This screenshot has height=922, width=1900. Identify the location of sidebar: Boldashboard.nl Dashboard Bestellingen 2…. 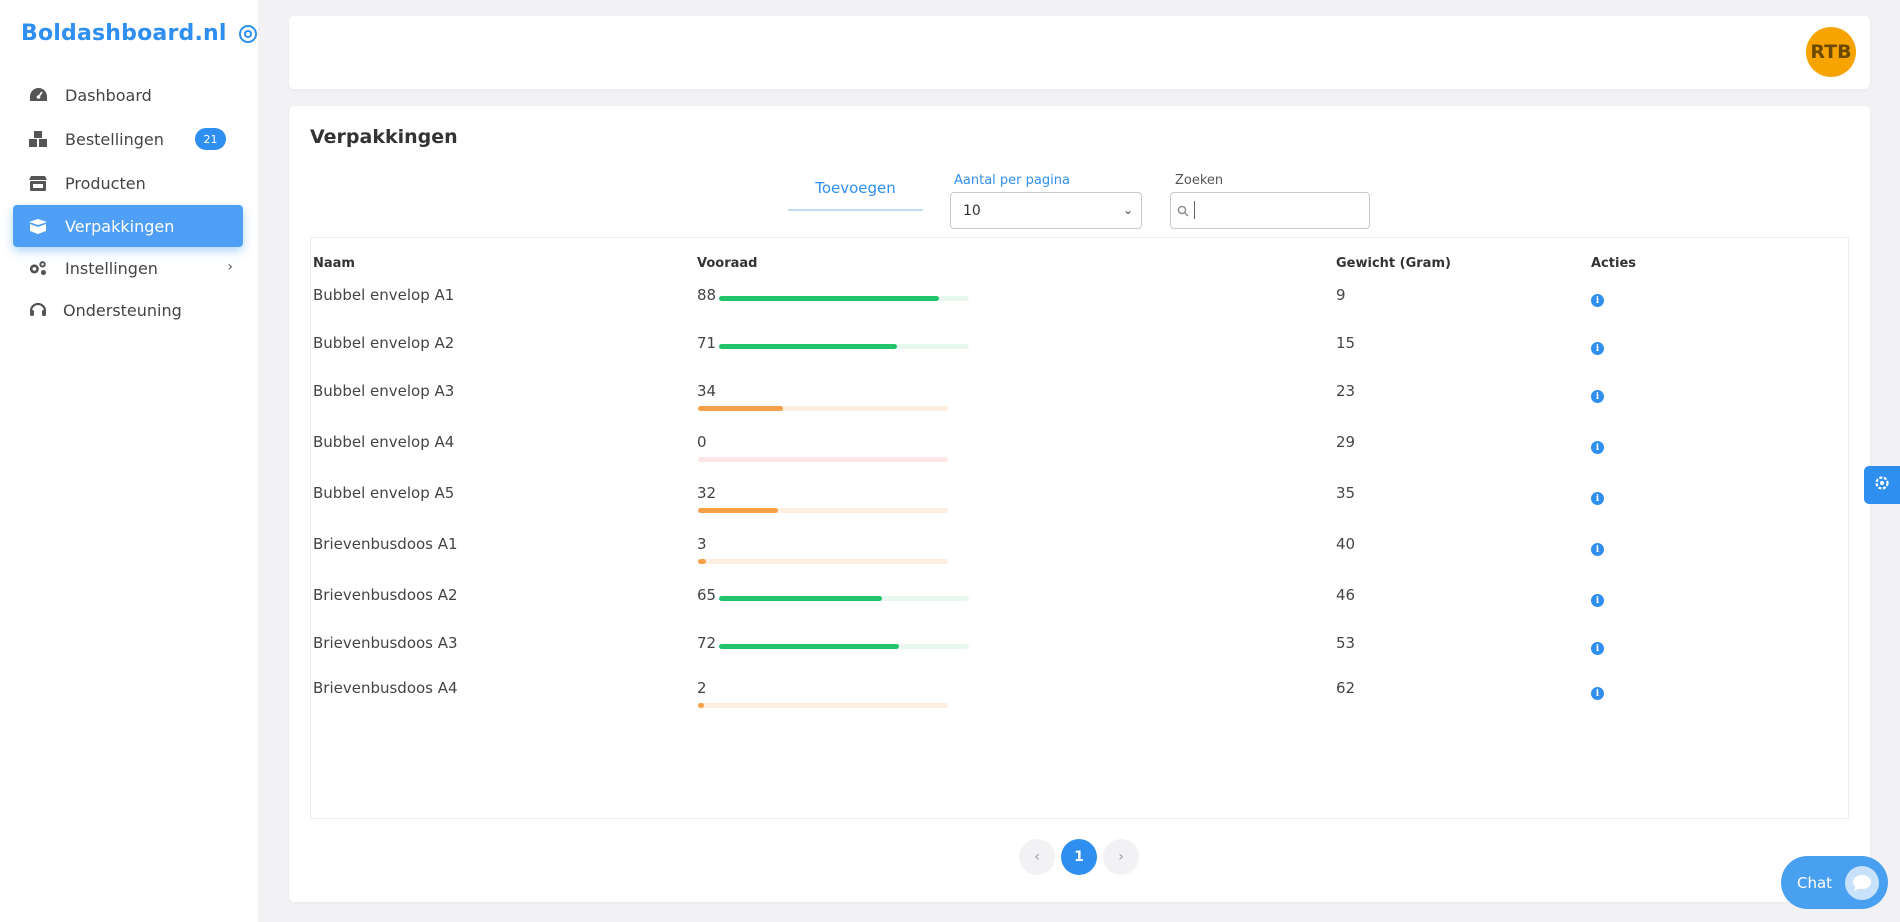
(129, 461).